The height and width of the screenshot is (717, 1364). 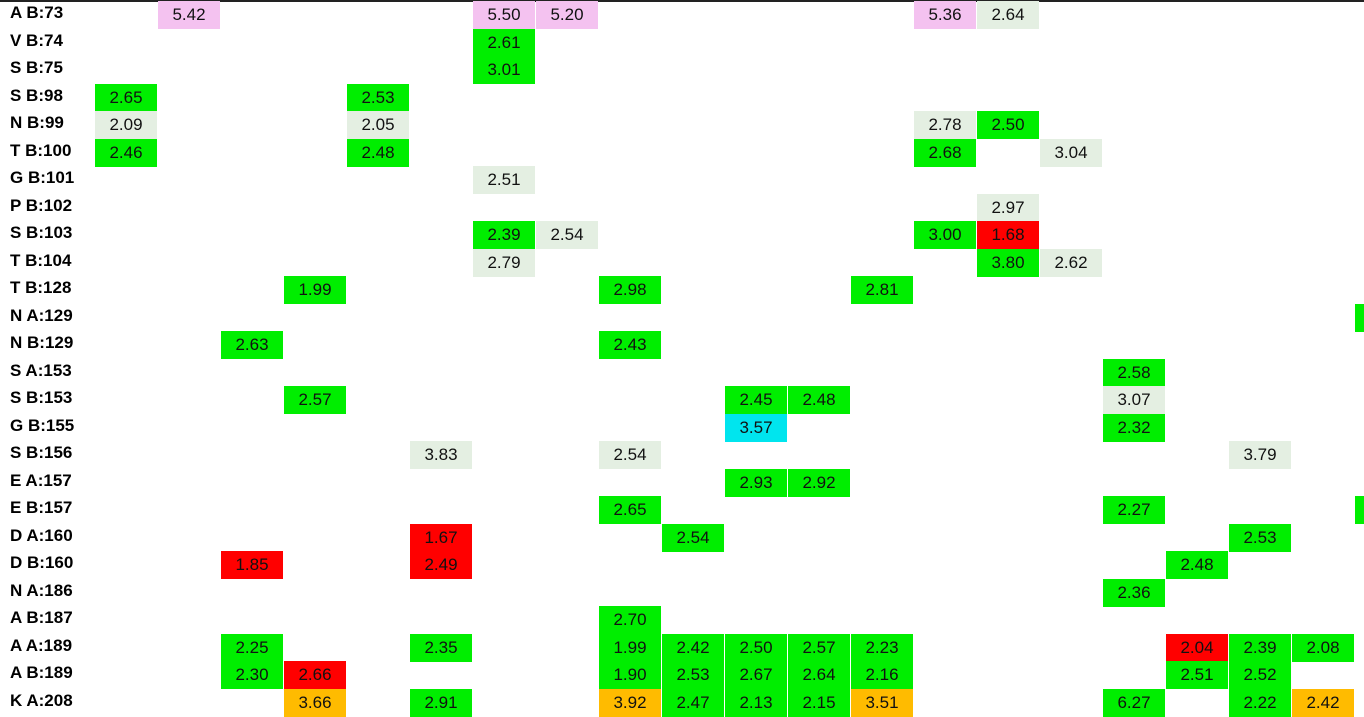 I want to click on distance-cell: 2.63, so click(x=252, y=345).